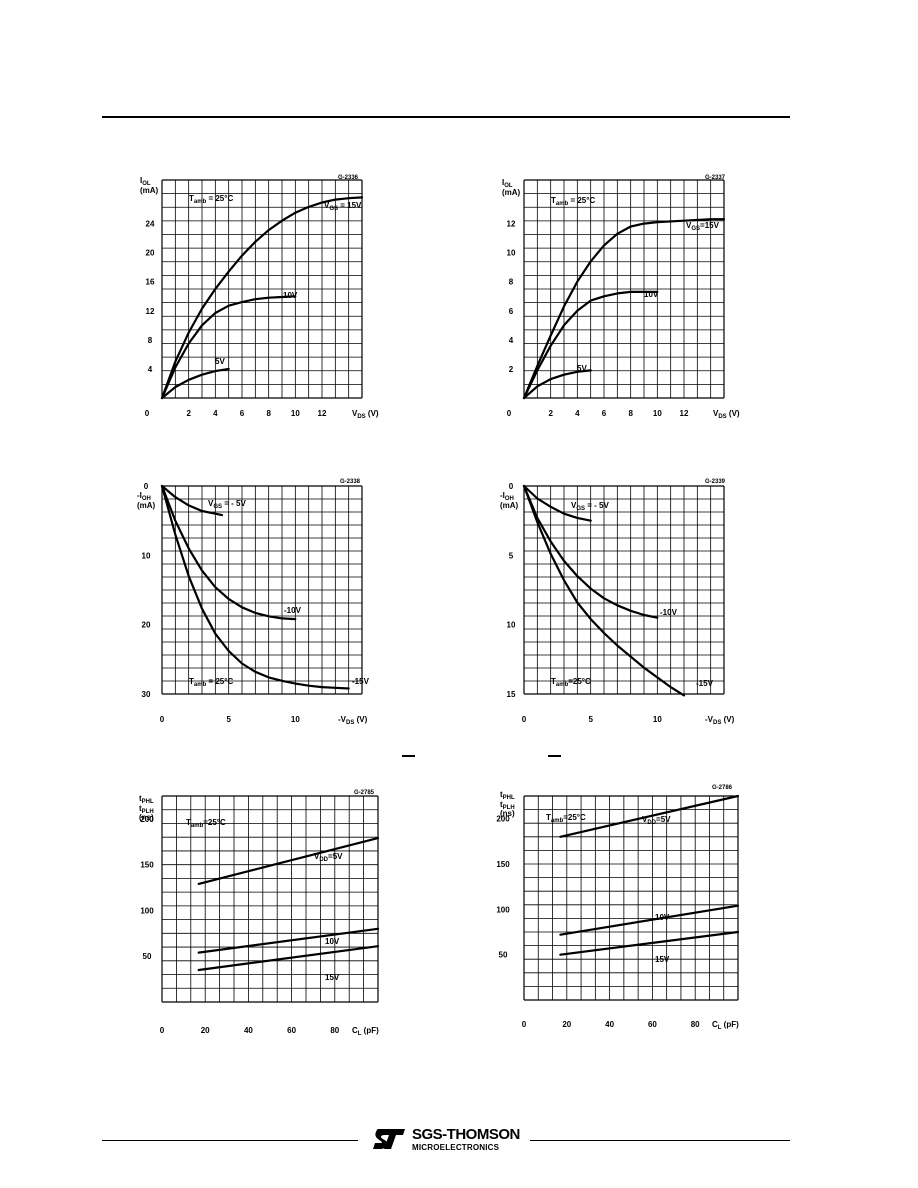  I want to click on chart-code: G-2786, so click(722, 788).